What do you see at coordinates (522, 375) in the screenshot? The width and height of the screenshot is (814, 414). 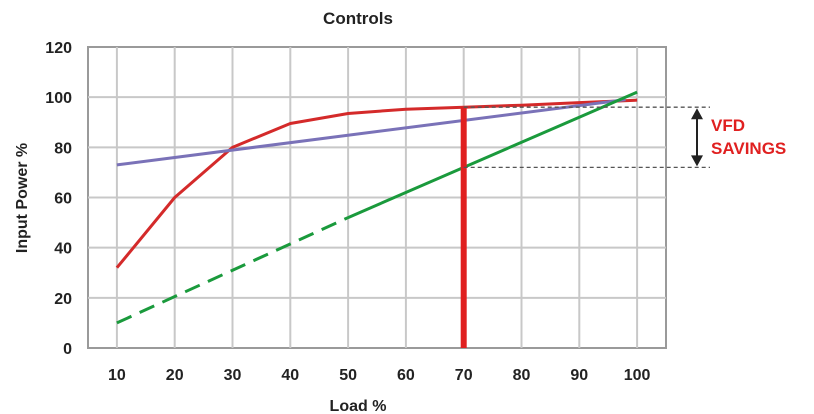 I see `x-tick-label: 80` at bounding box center [522, 375].